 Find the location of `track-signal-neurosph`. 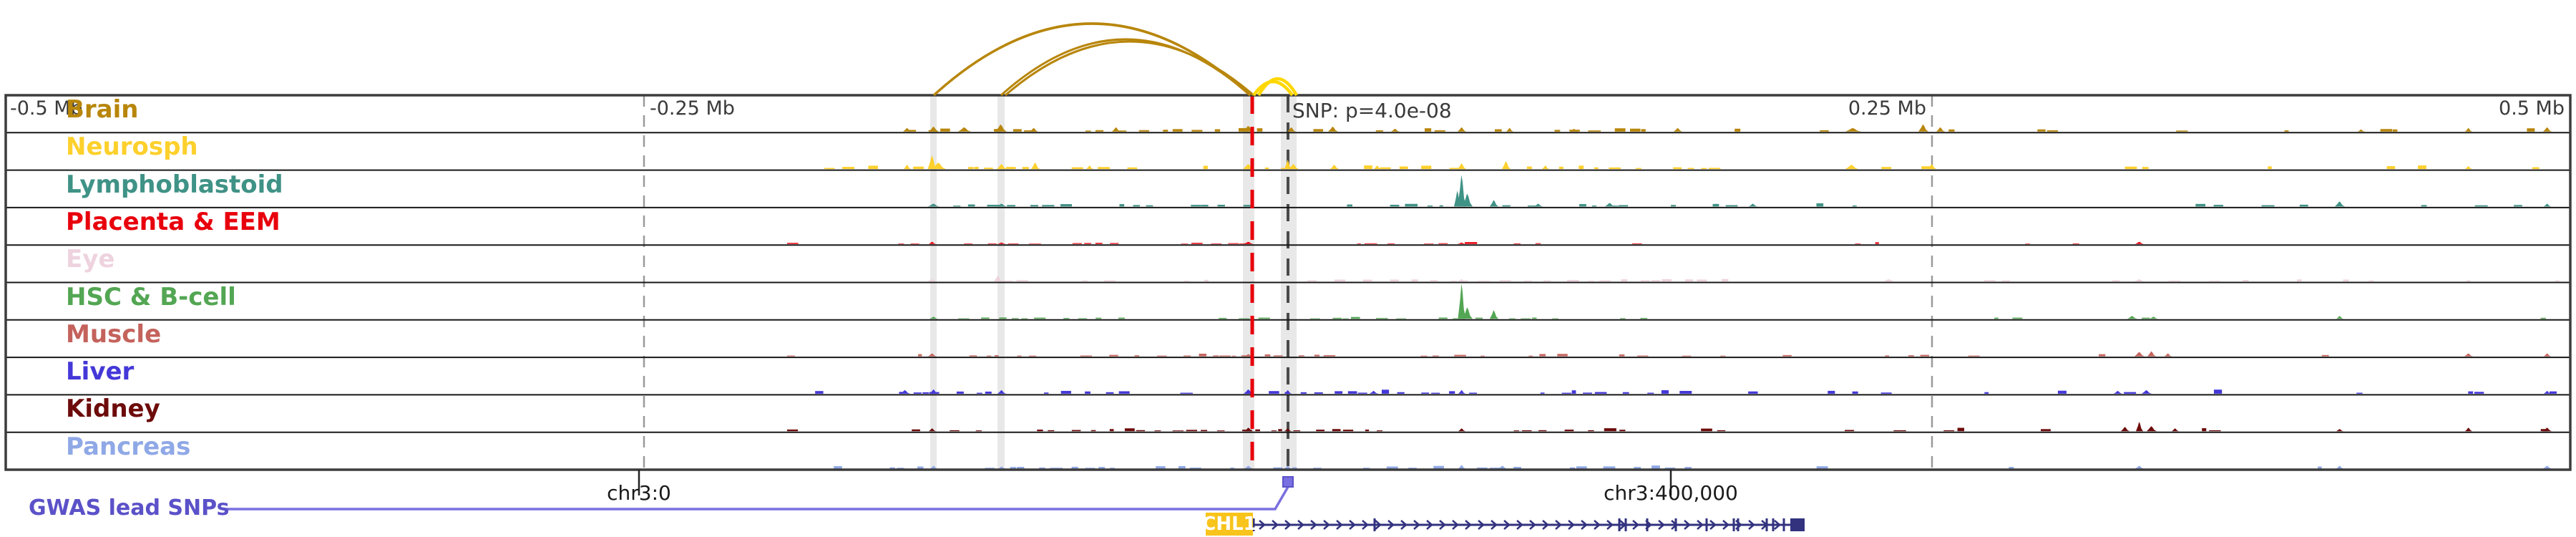

track-signal-neurosph is located at coordinates (1682, 162).